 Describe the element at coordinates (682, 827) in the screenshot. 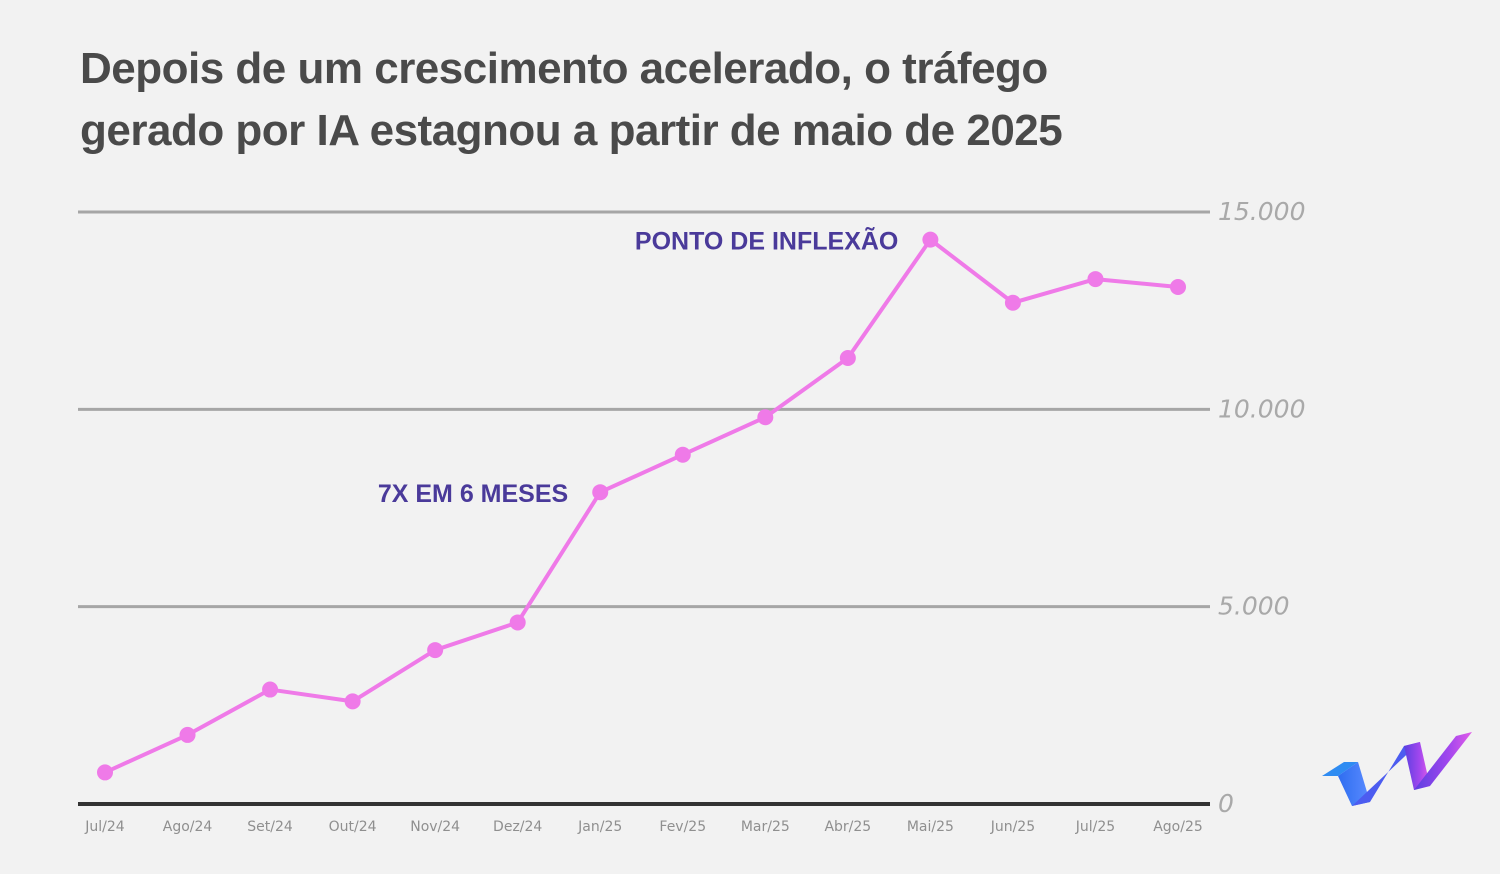

I see `x-tick-label-7: Fev/25` at that location.